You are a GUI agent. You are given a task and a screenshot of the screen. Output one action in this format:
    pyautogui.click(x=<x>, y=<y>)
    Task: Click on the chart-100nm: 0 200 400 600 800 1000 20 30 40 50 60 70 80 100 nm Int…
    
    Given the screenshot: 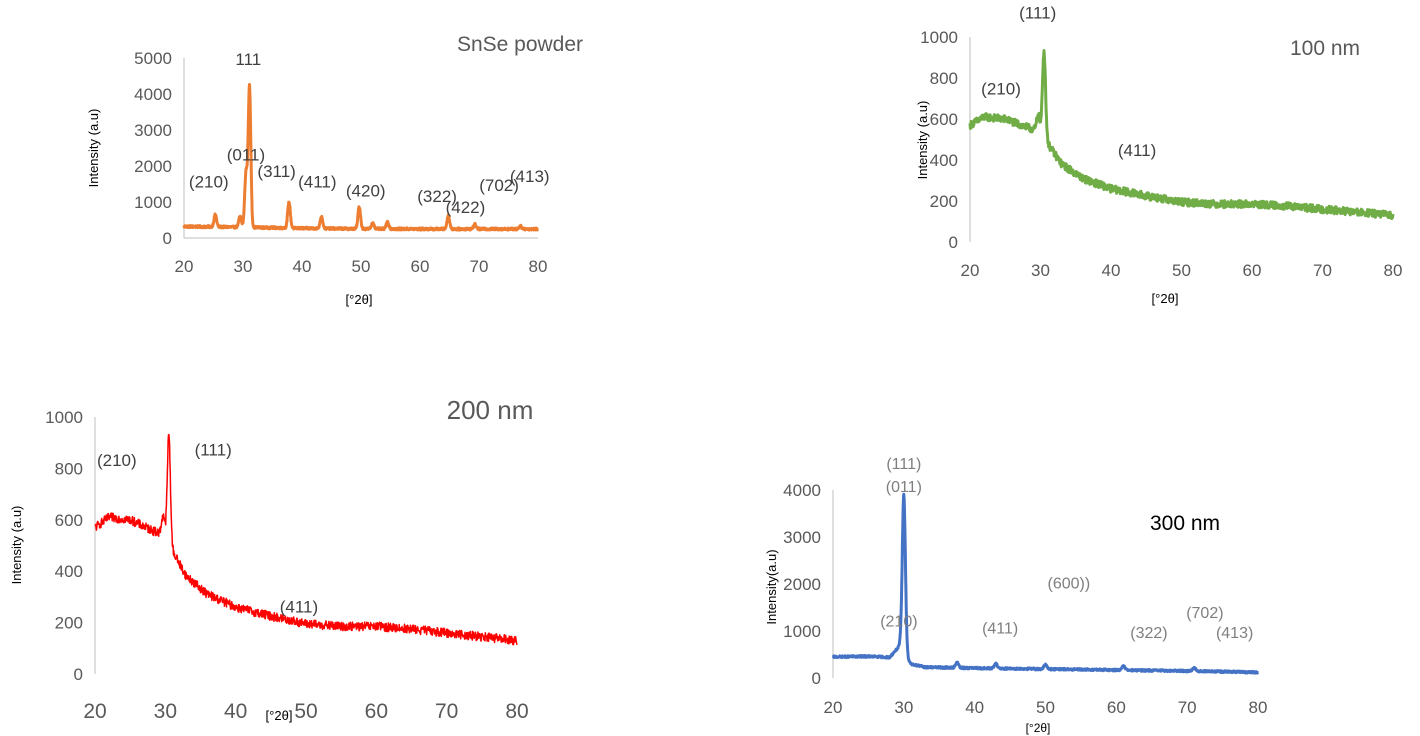 What is the action you would take?
    pyautogui.click(x=1158, y=155)
    